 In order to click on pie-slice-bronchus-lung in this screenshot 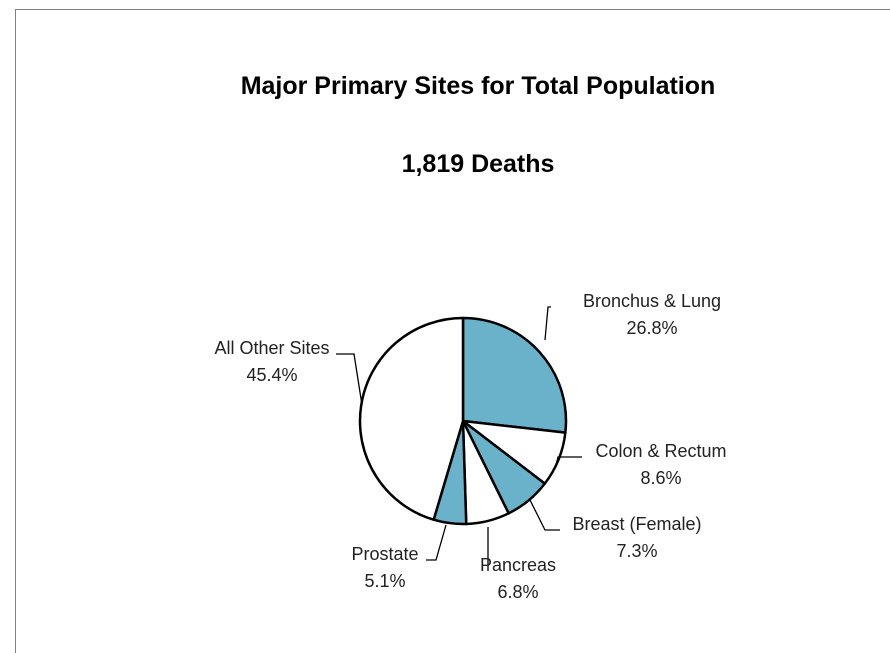, I will do `click(514, 375)`.